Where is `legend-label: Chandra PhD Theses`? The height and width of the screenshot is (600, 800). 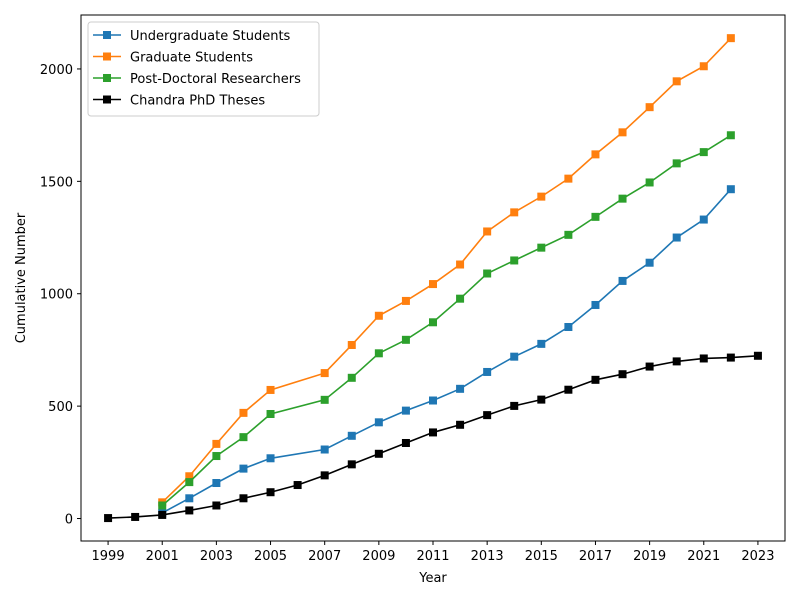
legend-label: Chandra PhD Theses is located at coordinates (197, 101).